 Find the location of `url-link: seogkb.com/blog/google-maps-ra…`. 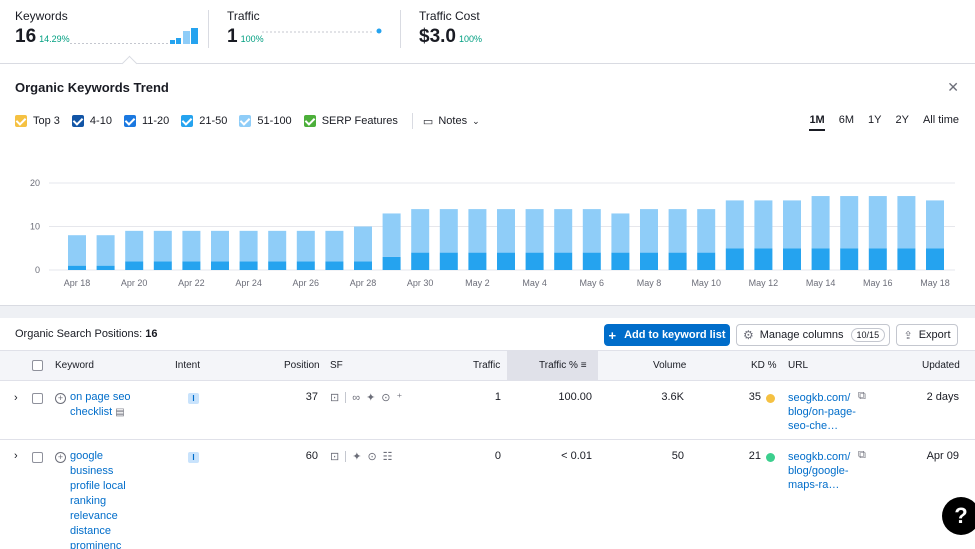

url-link: seogkb.com/blog/google-maps-ra… is located at coordinates (819, 471).